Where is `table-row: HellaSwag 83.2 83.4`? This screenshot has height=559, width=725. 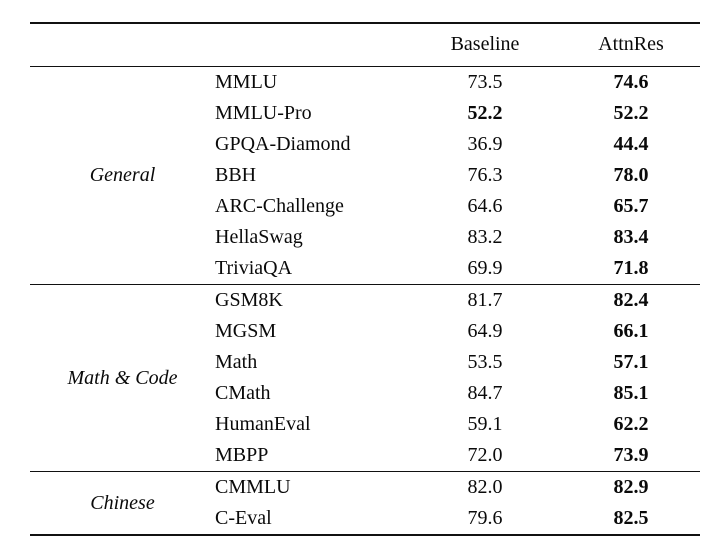
table-row: HellaSwag 83.2 83.4 is located at coordinates (365, 237).